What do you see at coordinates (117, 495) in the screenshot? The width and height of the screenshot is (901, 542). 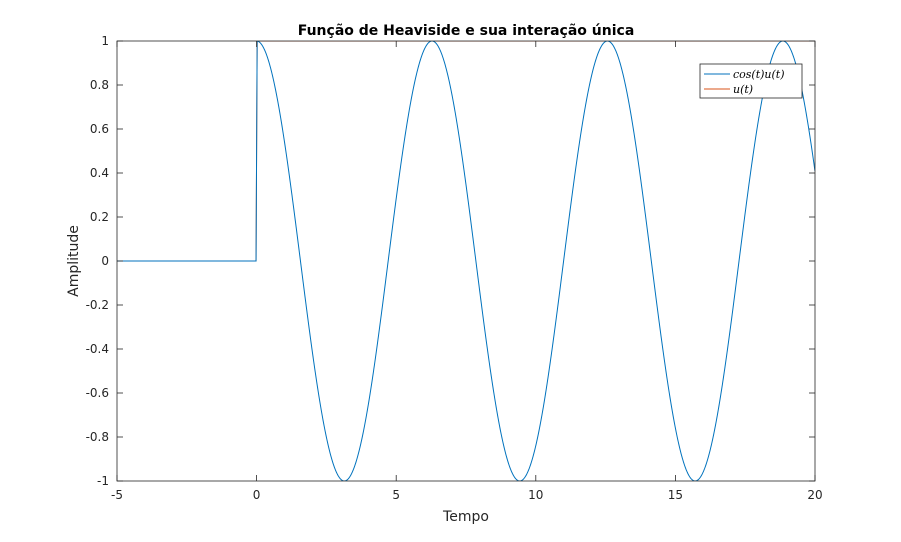 I see `x-tick-label: -5` at bounding box center [117, 495].